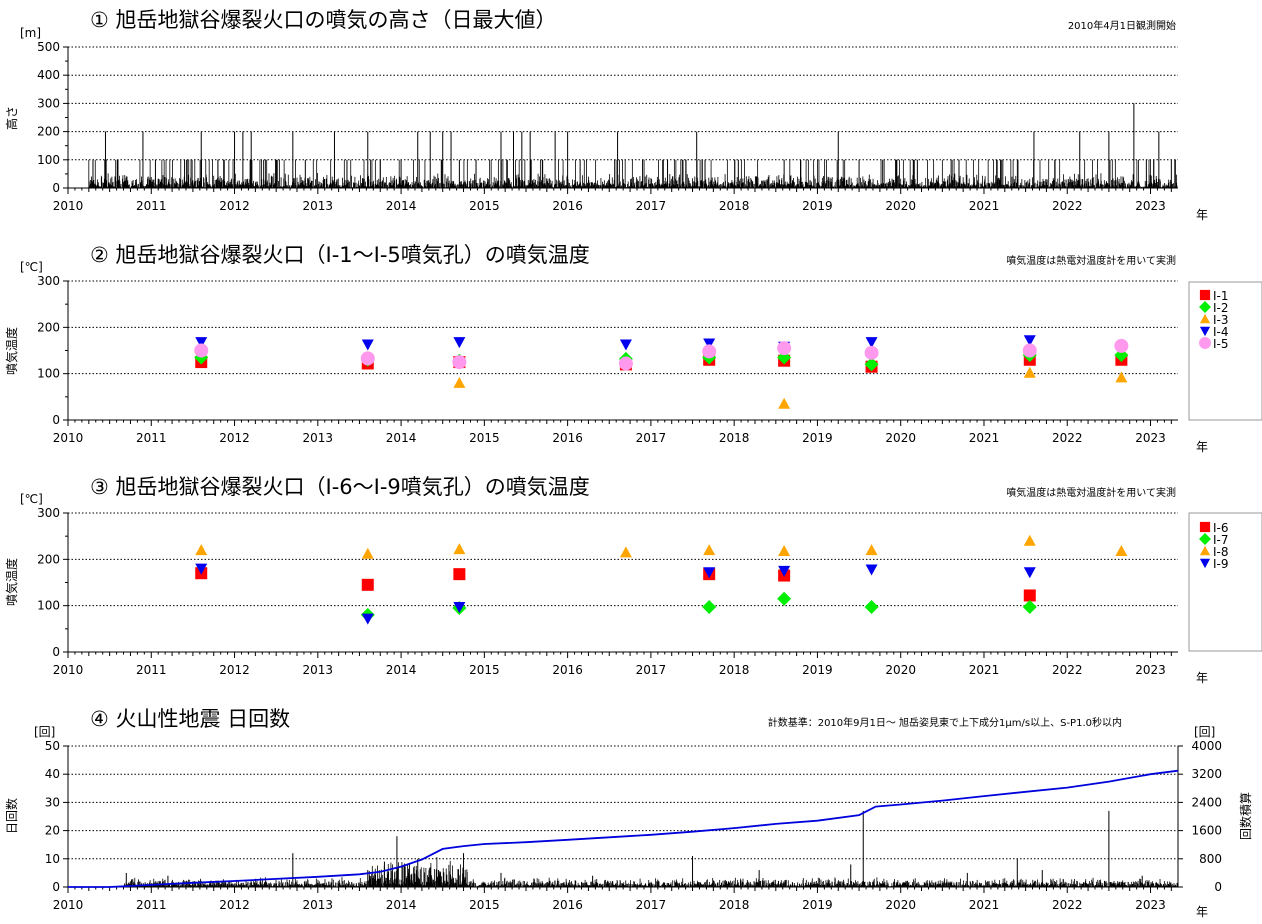 The height and width of the screenshot is (924, 1262). I want to click on y-tick-label: 0, so click(56, 420).